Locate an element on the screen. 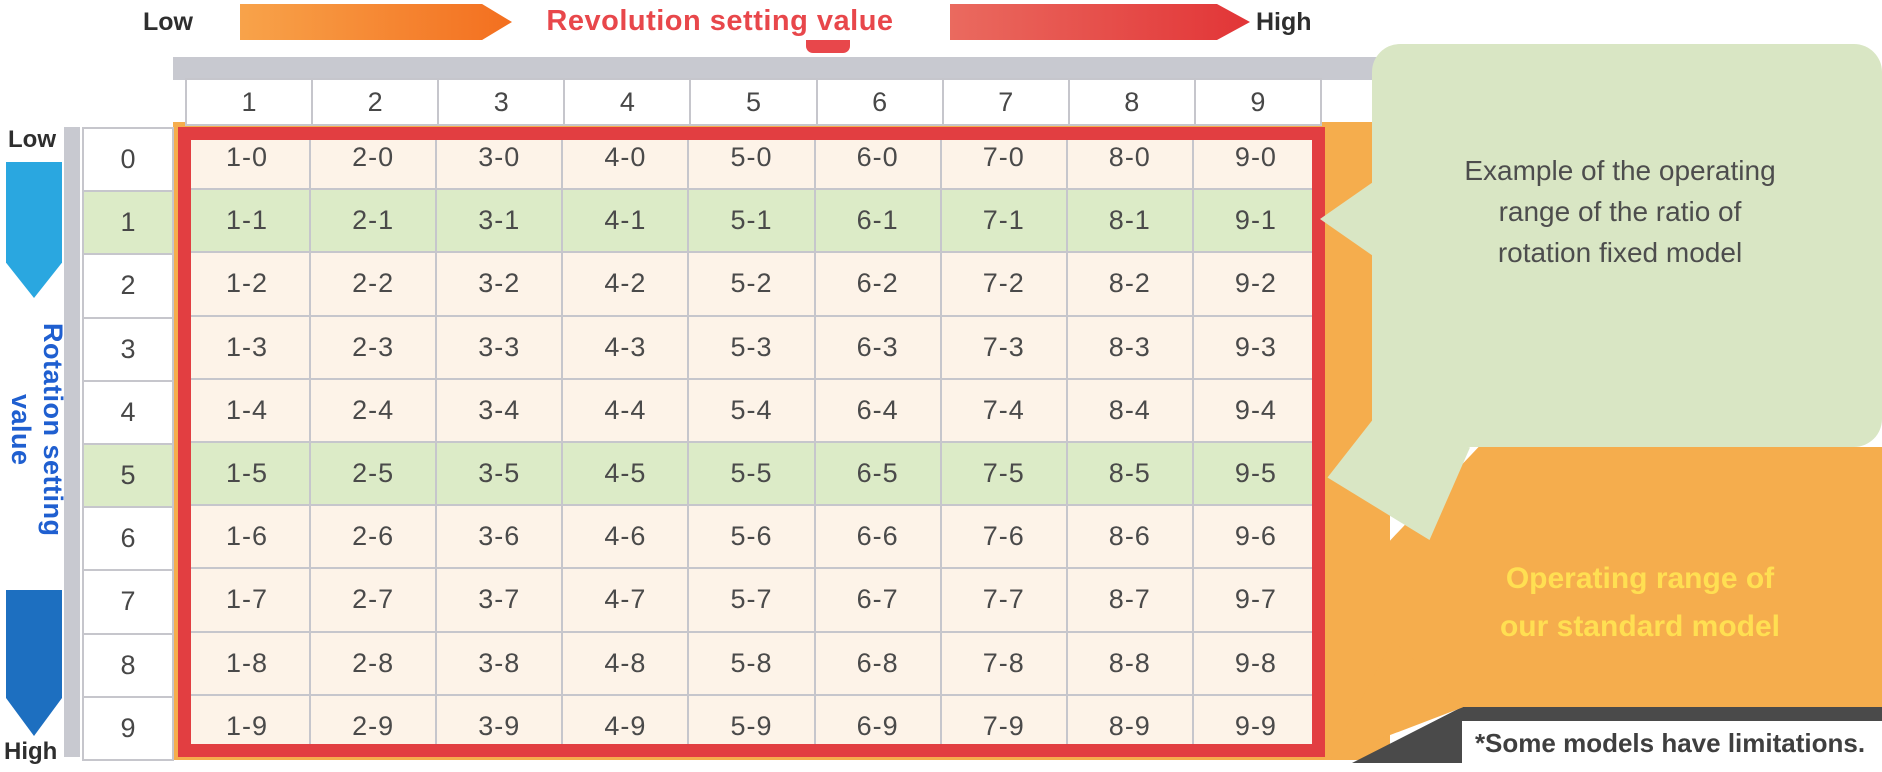  grid-cell: 5-1 is located at coordinates (751, 221).